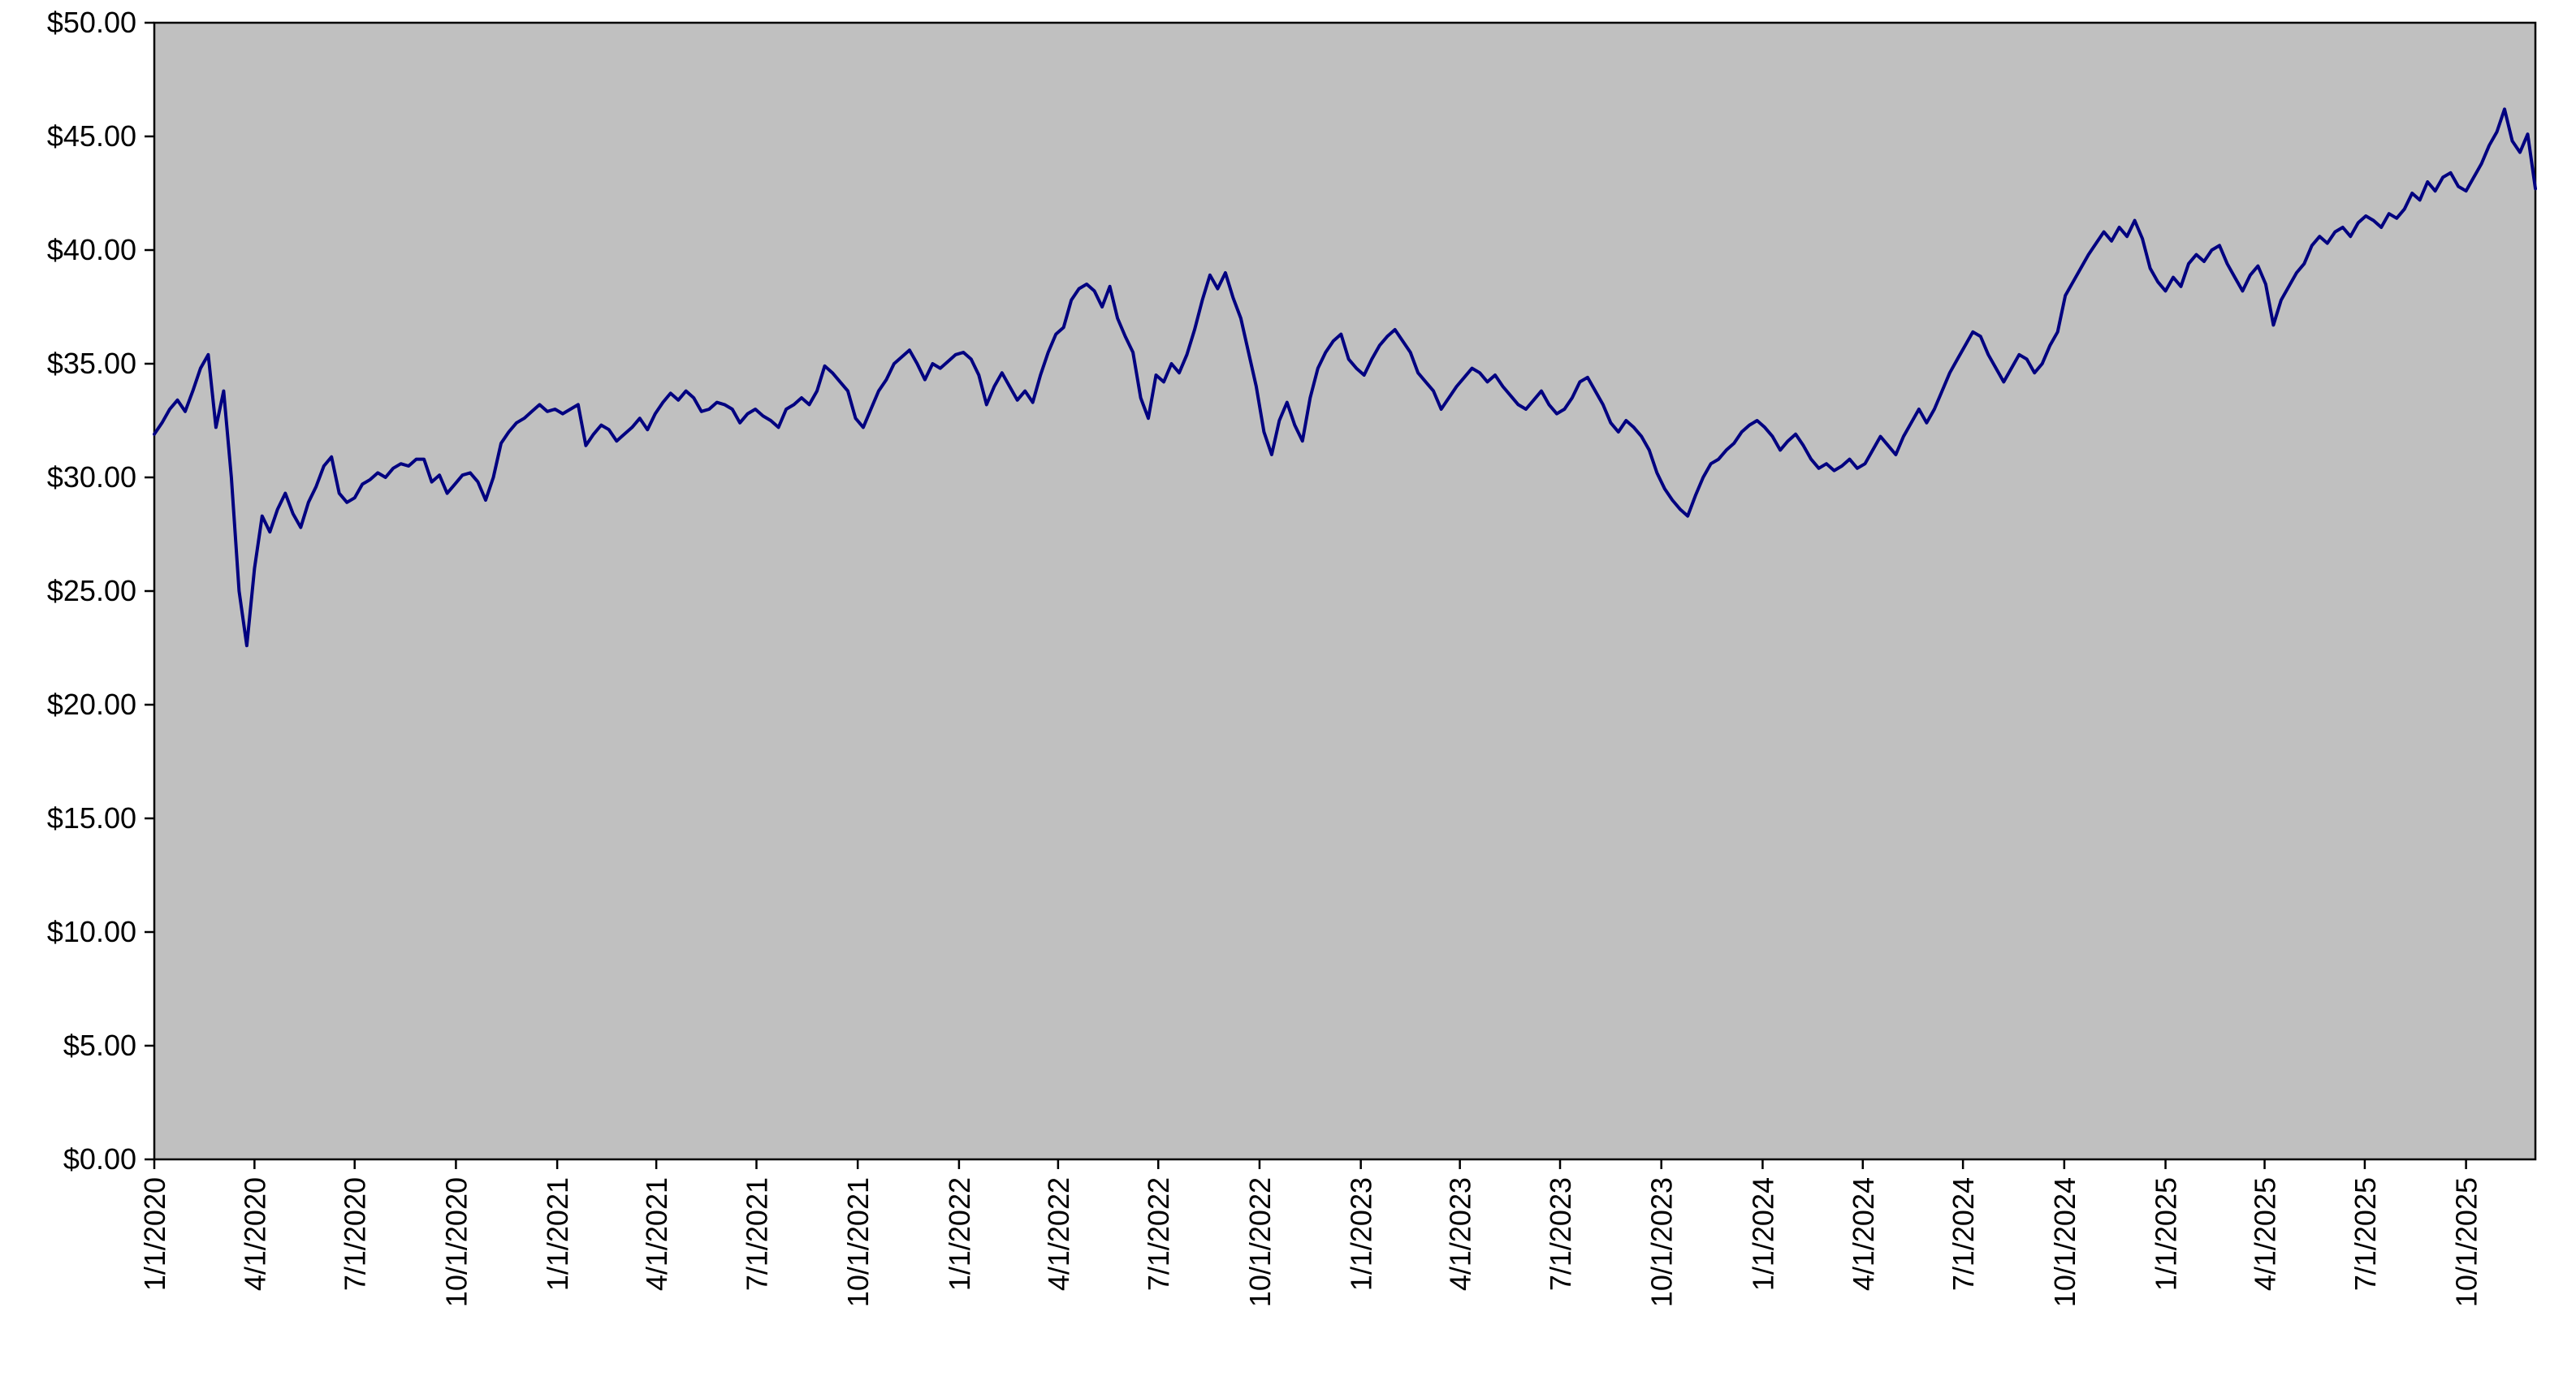 The image size is (2576, 1394). What do you see at coordinates (558, 1234) in the screenshot?
I see `x-axis-label: 1/1/2021` at bounding box center [558, 1234].